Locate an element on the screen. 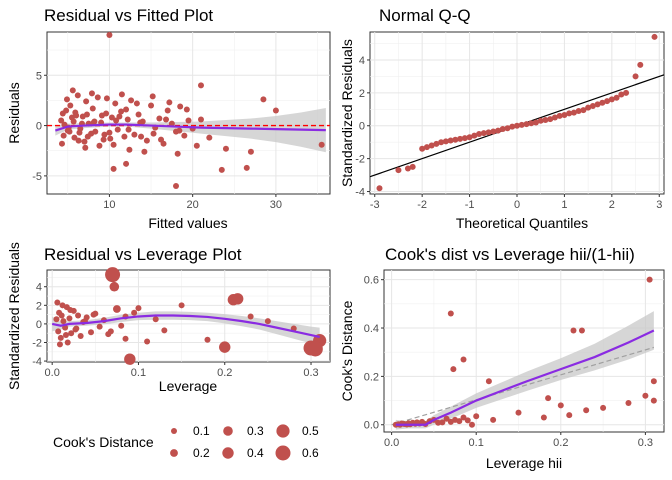 The image size is (672, 480). y-tick-label: -4 is located at coordinates (360, 193).